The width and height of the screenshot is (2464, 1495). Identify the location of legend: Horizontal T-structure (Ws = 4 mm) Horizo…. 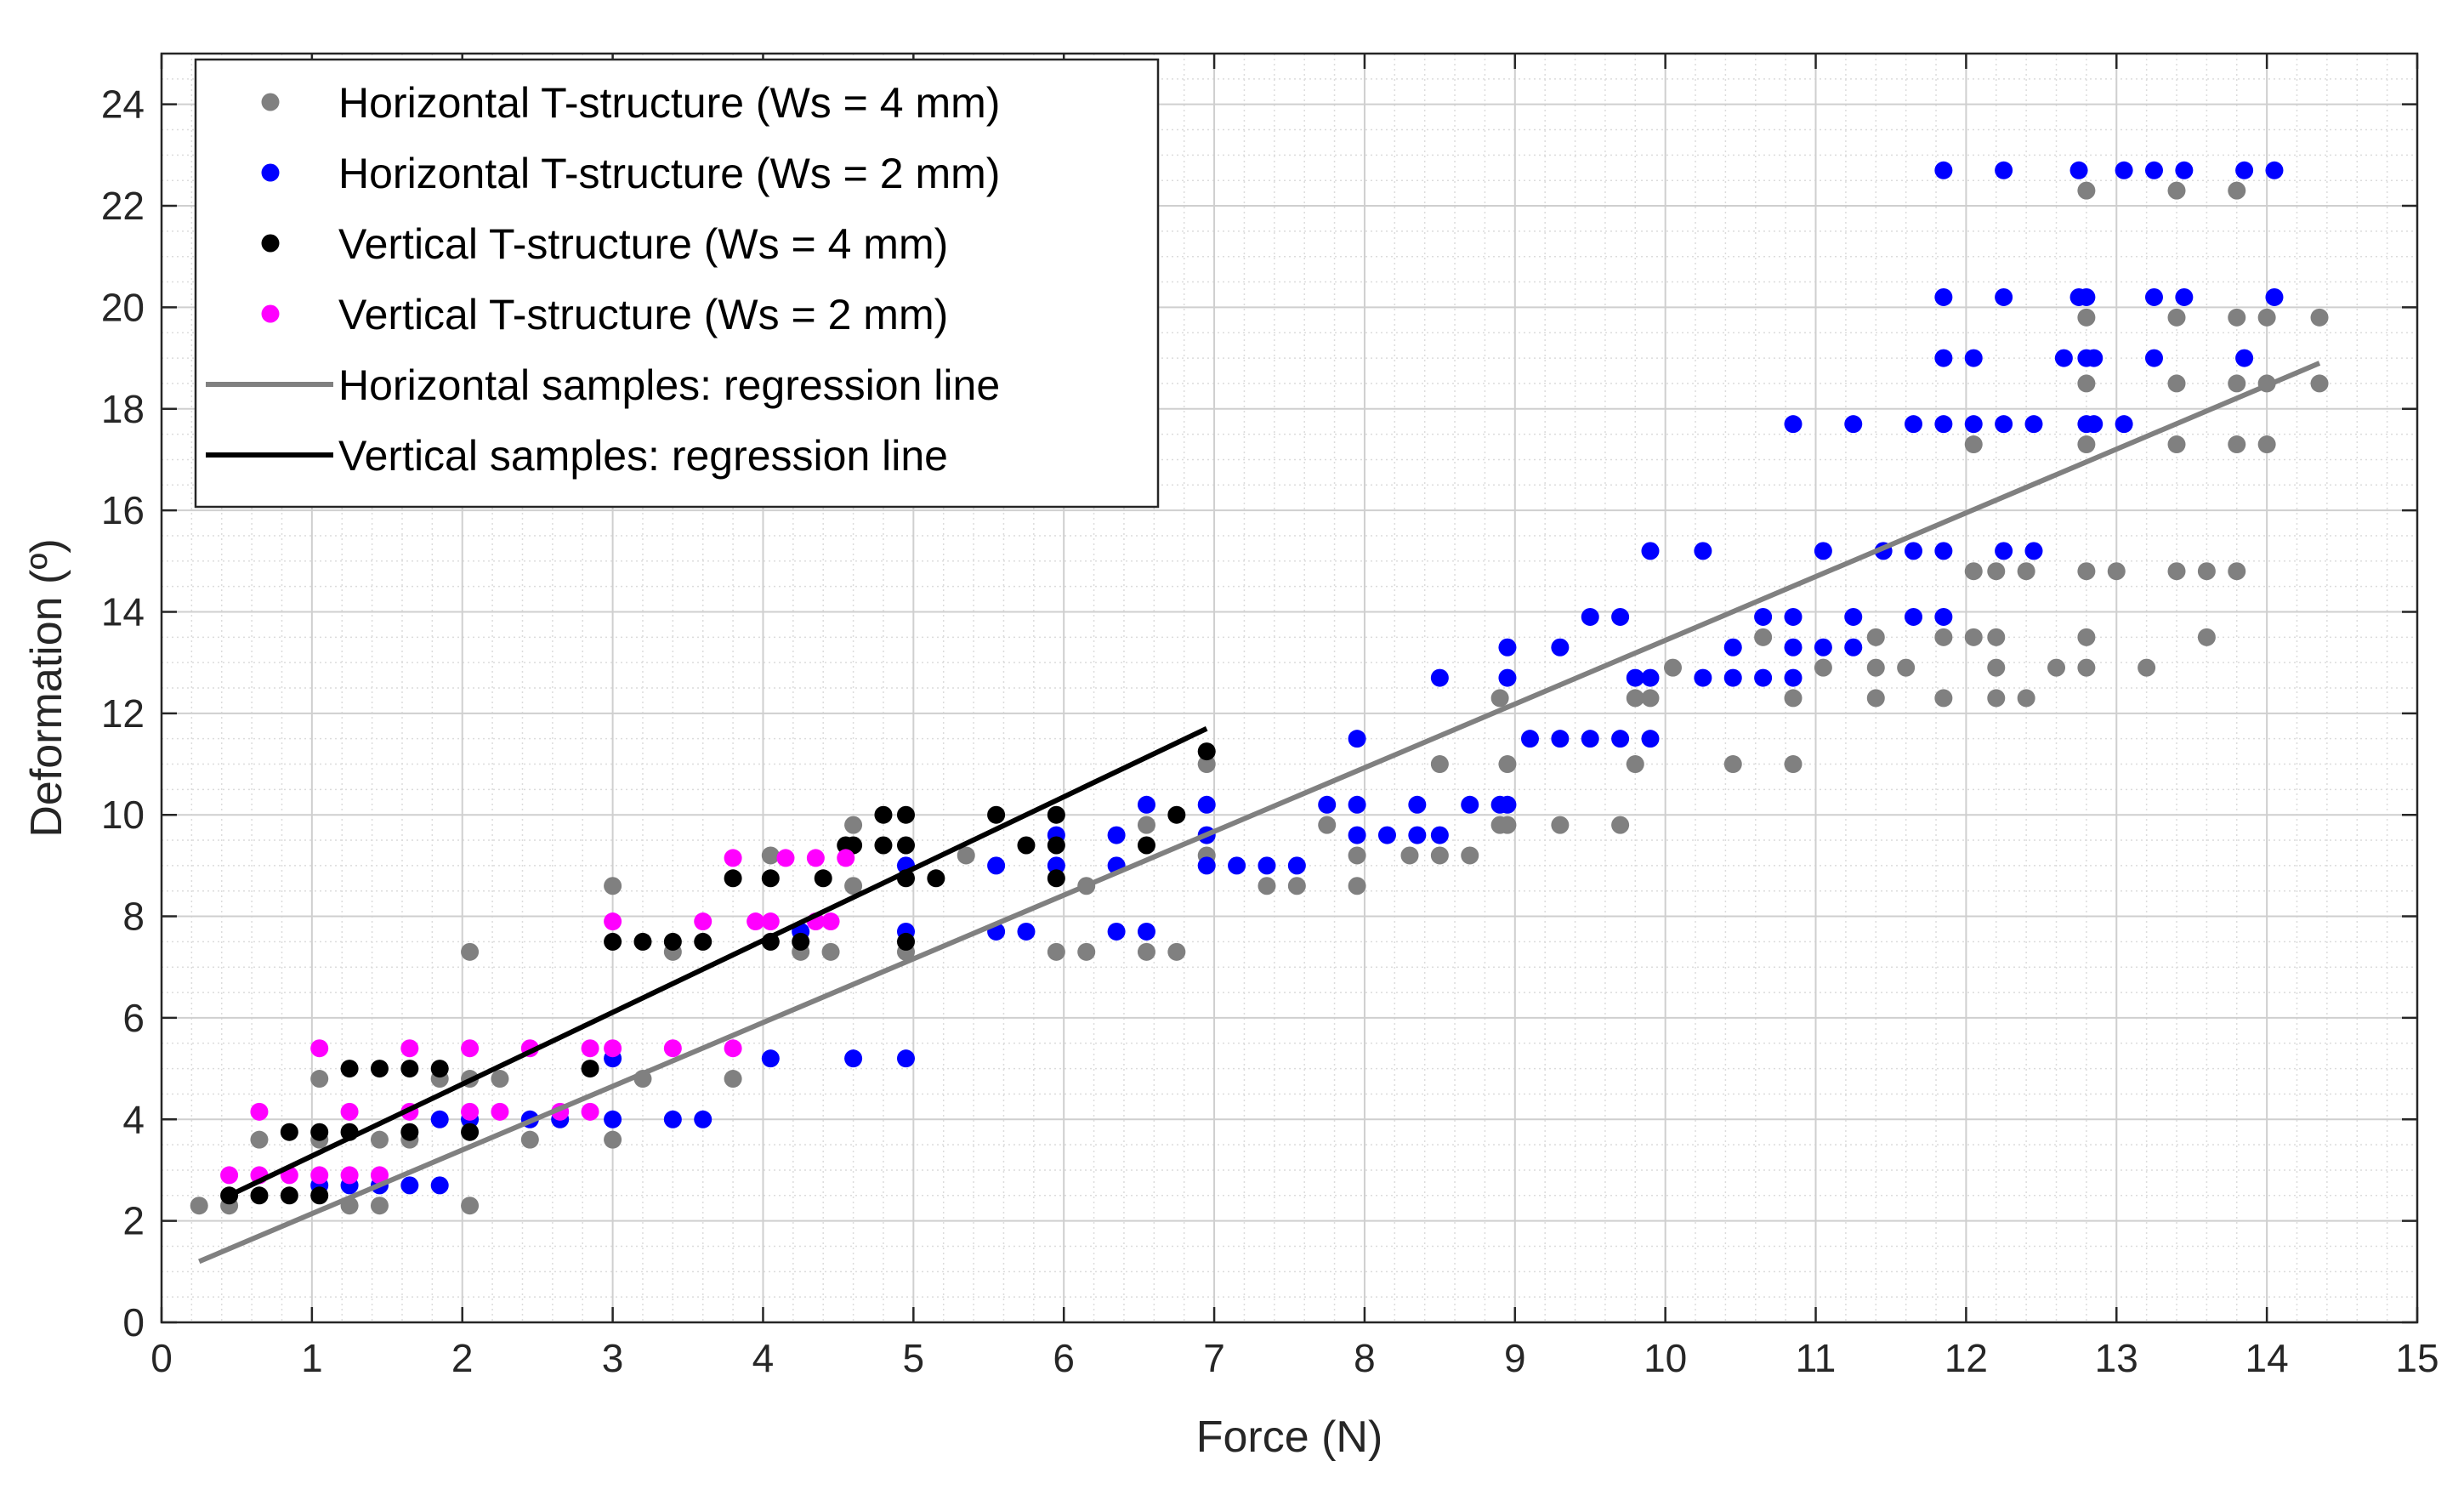
(677, 283).